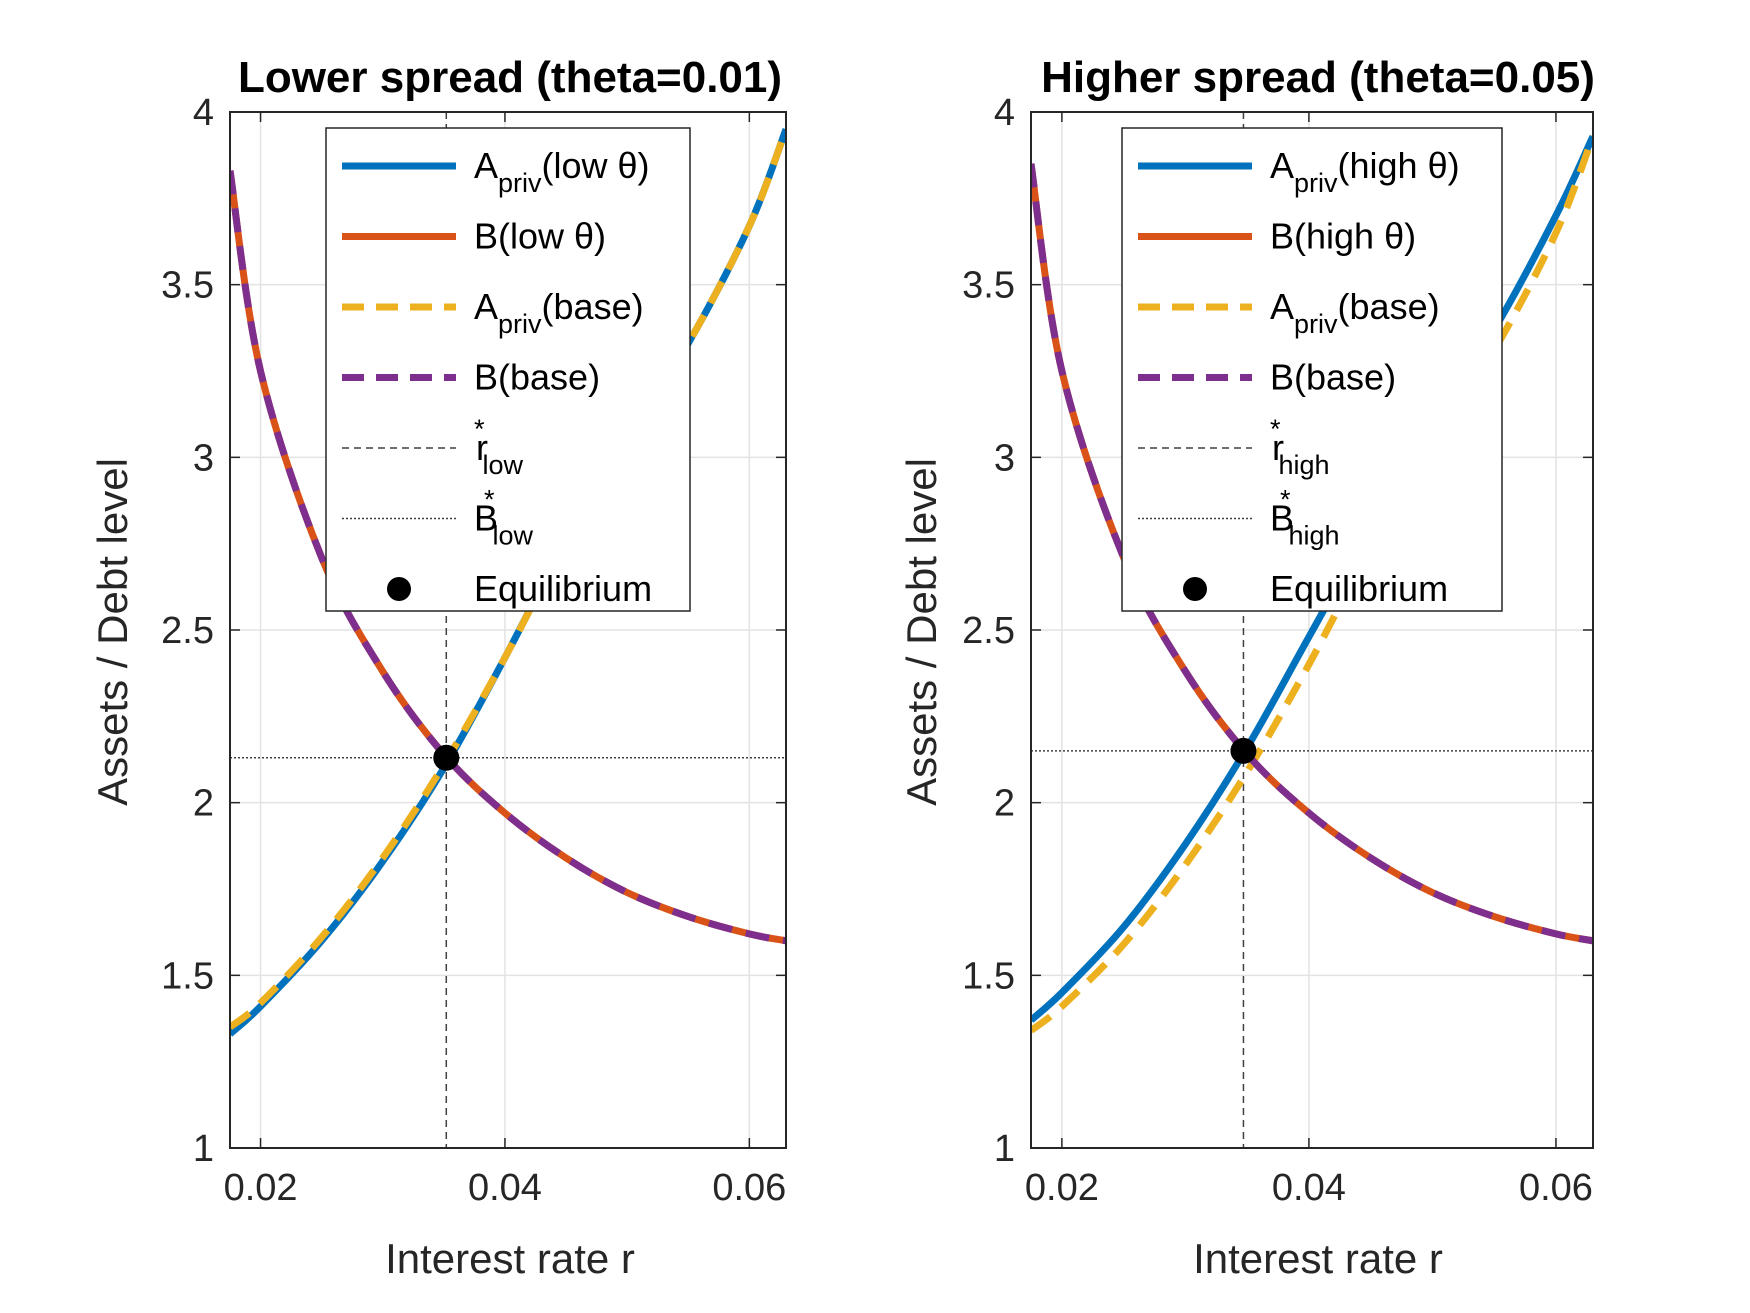 Image resolution: width=1750 pixels, height=1313 pixels. Describe the element at coordinates (504, 518) in the screenshot. I see `legend-label: B* low` at that location.